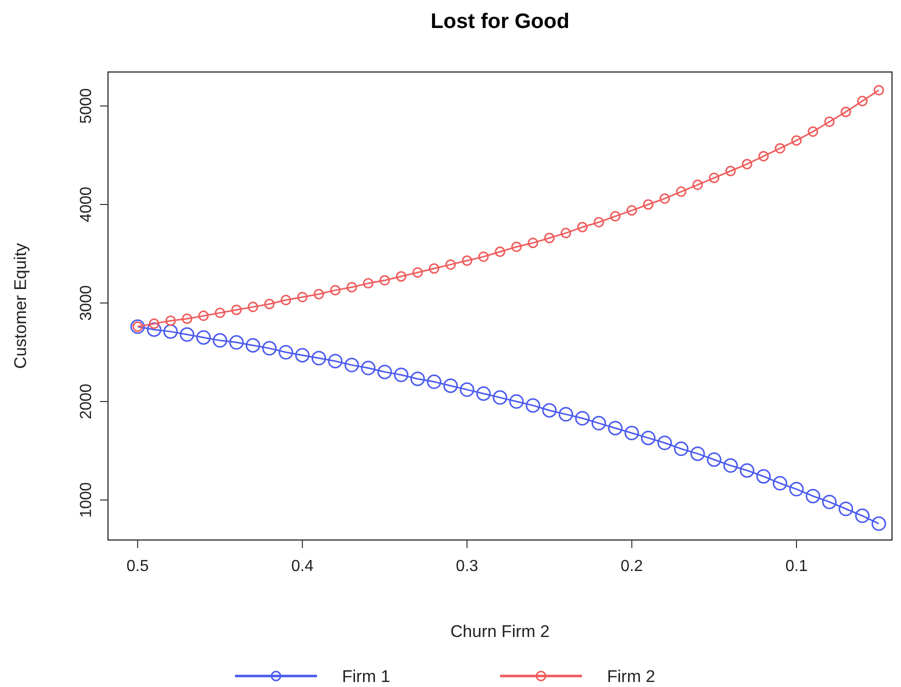 Image resolution: width=901 pixels, height=687 pixels. Describe the element at coordinates (302, 566) in the screenshot. I see `x-tick-label: 0.4` at that location.